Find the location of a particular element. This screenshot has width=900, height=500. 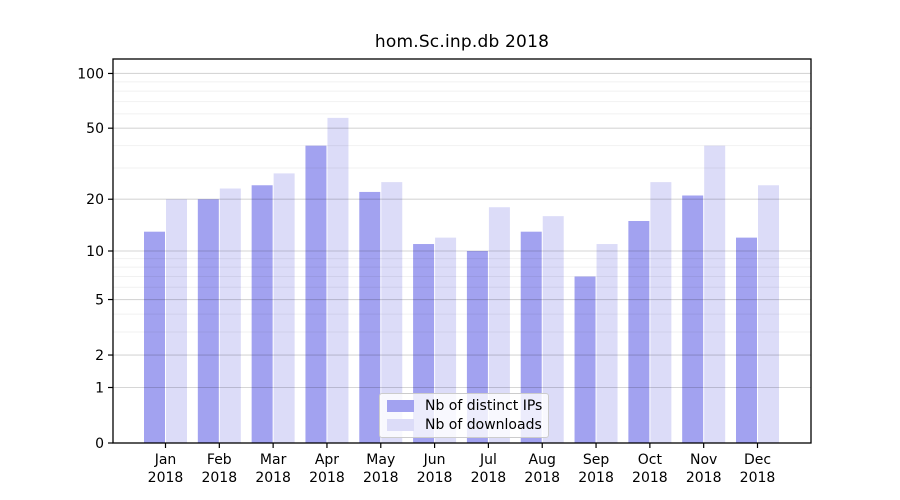

y-tick-label: 20 is located at coordinates (95, 200).